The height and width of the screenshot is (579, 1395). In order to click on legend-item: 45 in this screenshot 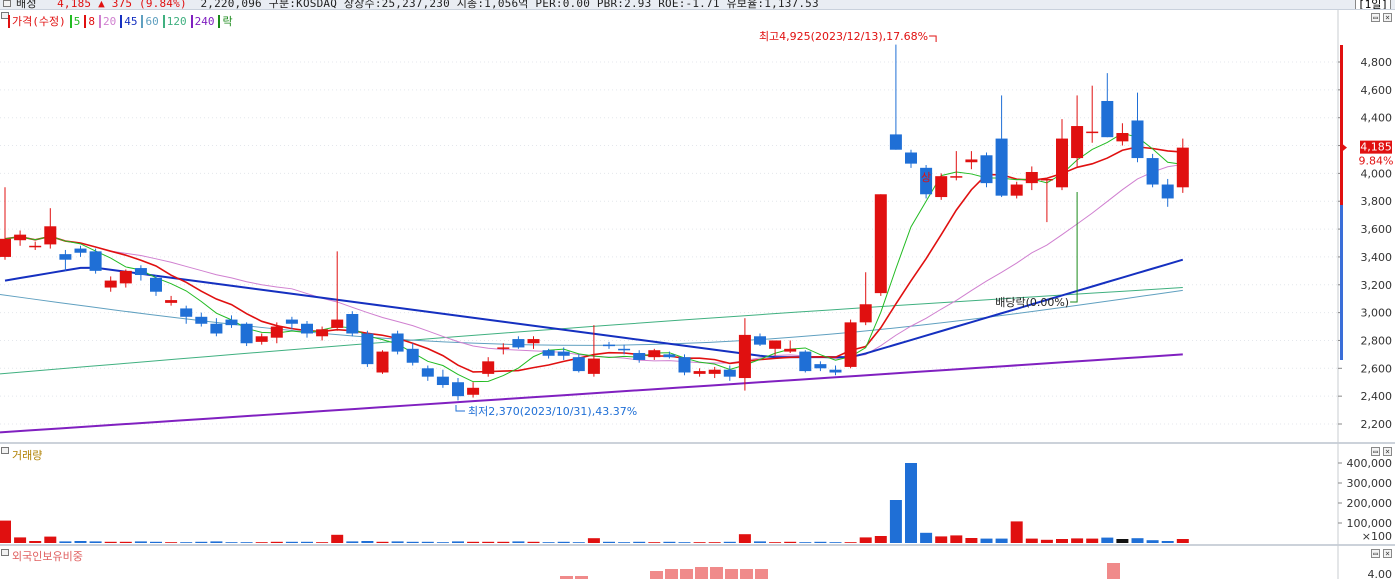, I will do `click(129, 21)`.